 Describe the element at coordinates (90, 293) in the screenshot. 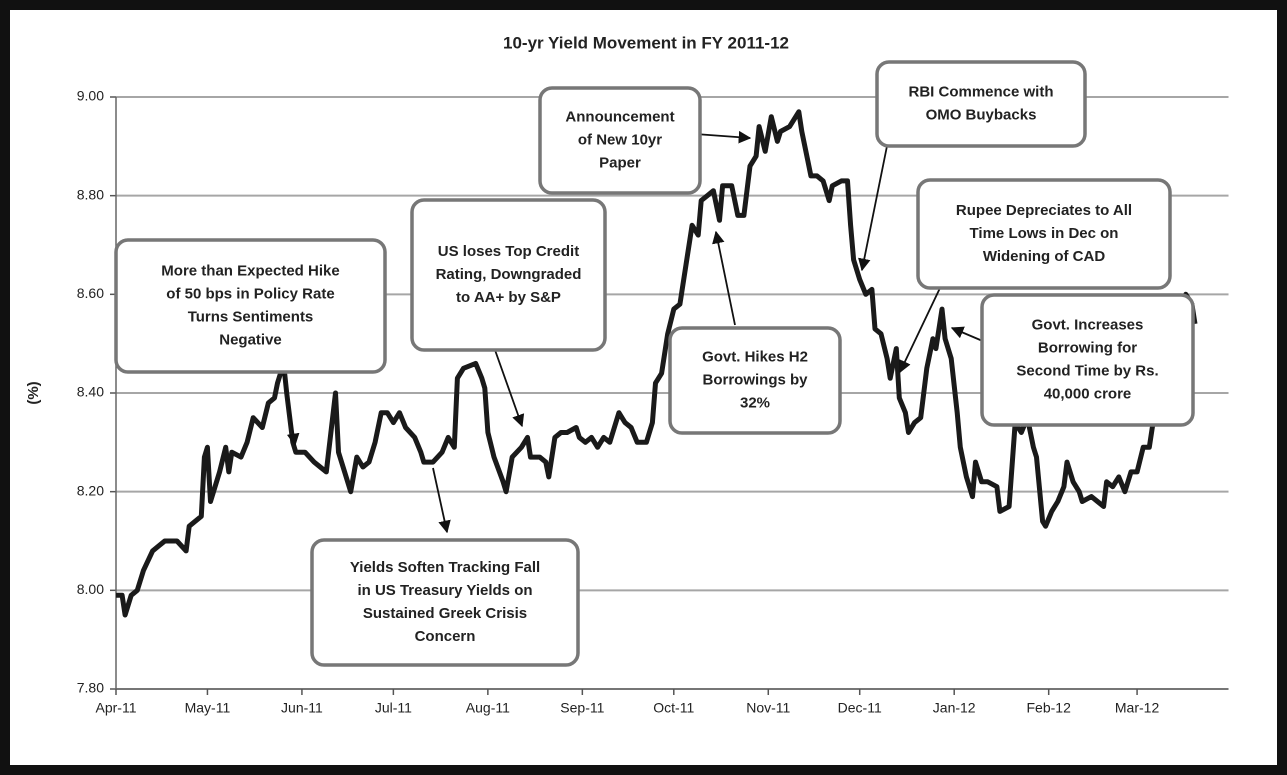

I see `y-tick-label: 8.60` at that location.